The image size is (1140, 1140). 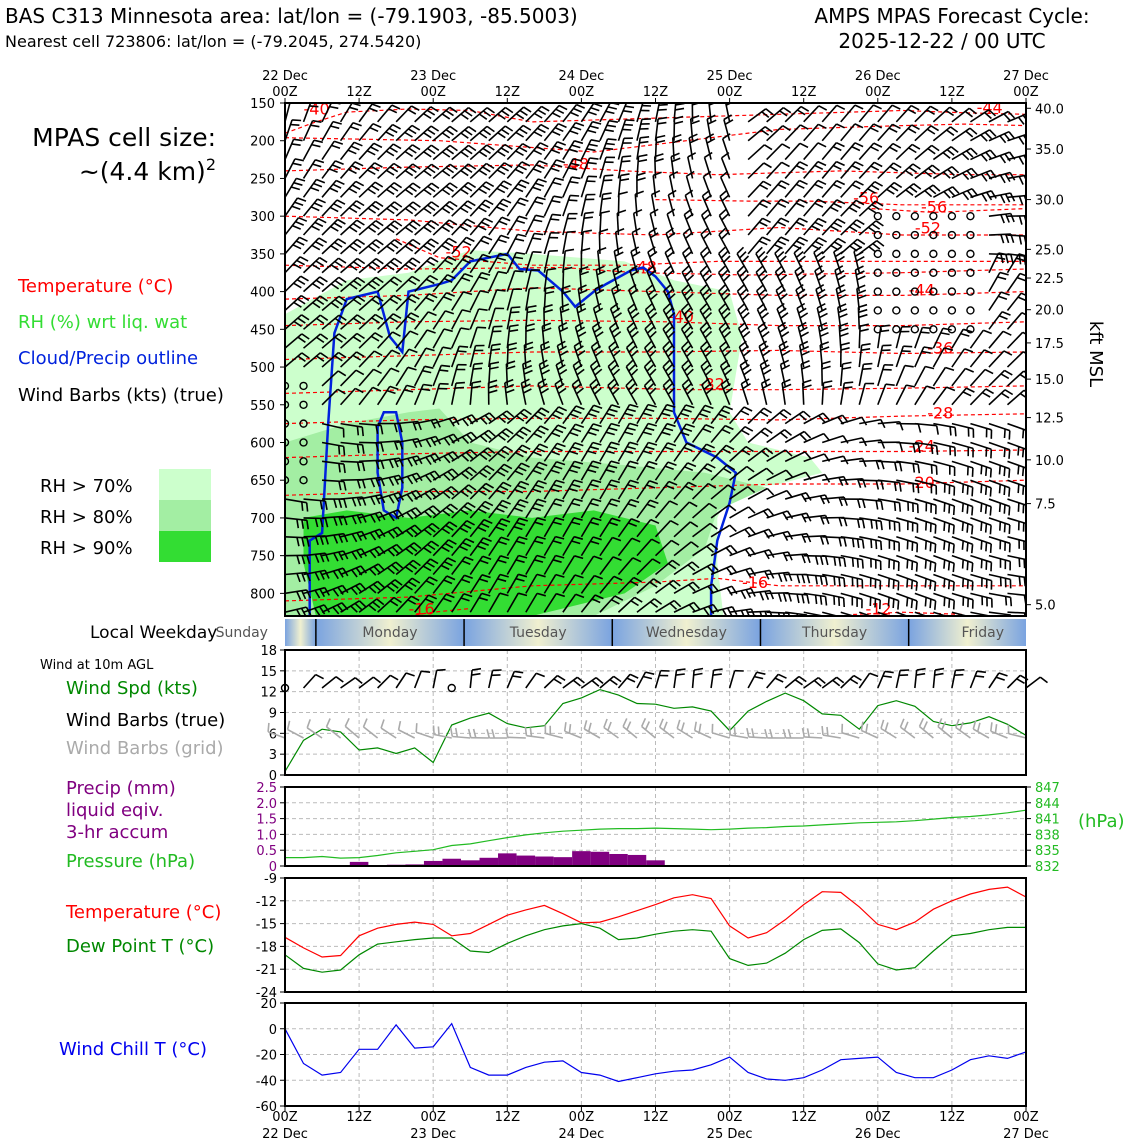 I want to click on calm-wind-circle, so click(x=970, y=291).